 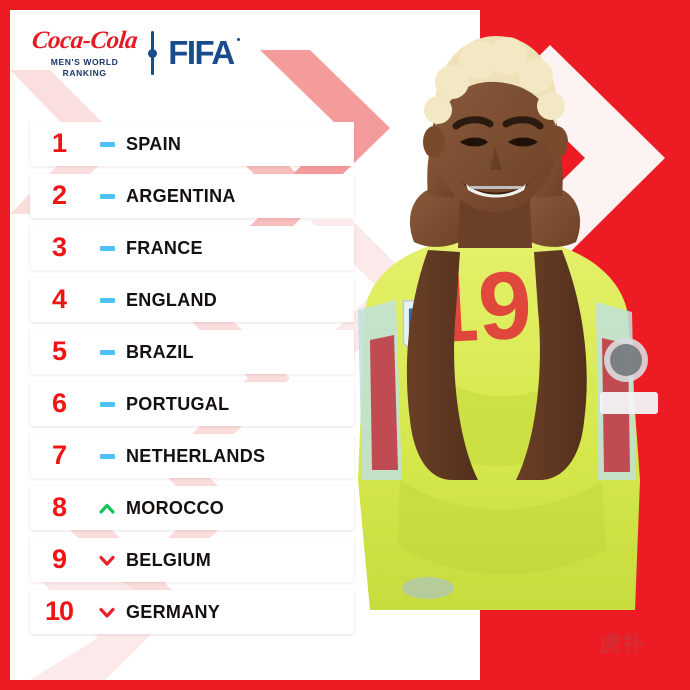 I want to click on table-row: 3 FRANCE, so click(x=192, y=248).